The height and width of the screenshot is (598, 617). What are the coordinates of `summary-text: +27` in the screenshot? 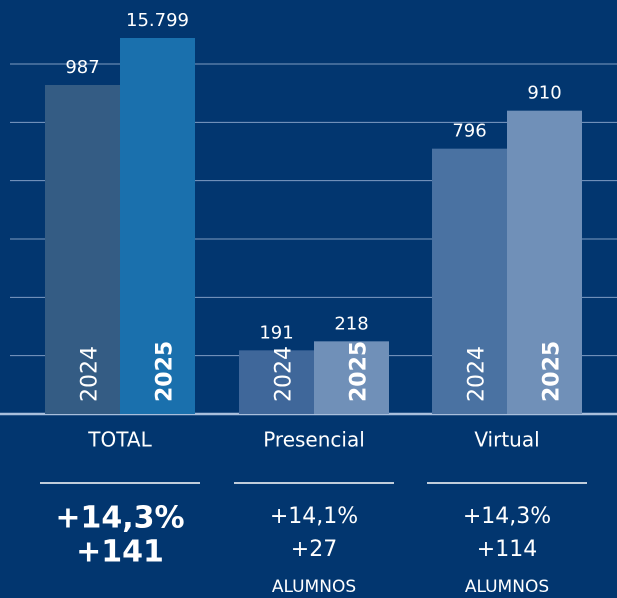 It's located at (314, 549).